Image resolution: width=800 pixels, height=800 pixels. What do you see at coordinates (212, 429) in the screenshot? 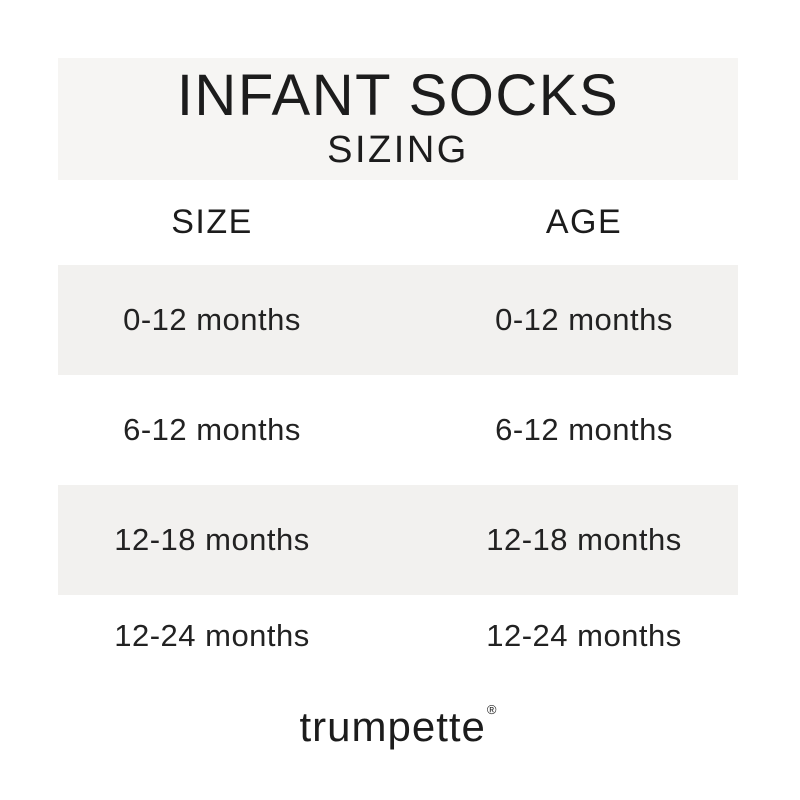
I see `size-cell: 6-12 months` at bounding box center [212, 429].